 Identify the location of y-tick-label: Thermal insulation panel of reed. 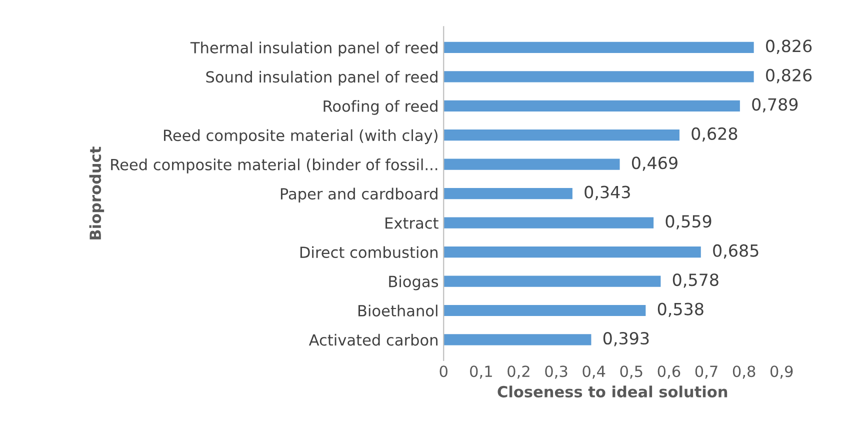
(314, 49).